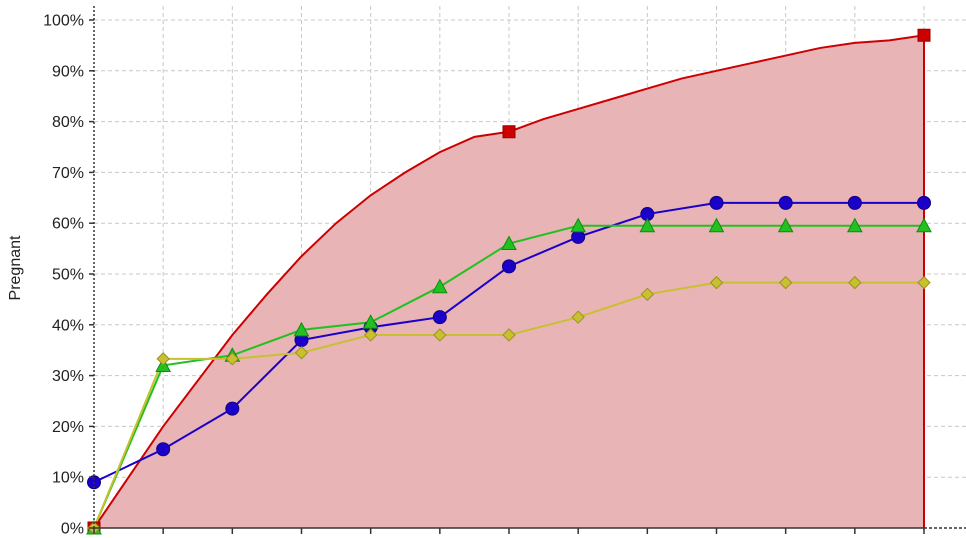  What do you see at coordinates (68, 173) in the screenshot?
I see `y-tick-label: 70%` at bounding box center [68, 173].